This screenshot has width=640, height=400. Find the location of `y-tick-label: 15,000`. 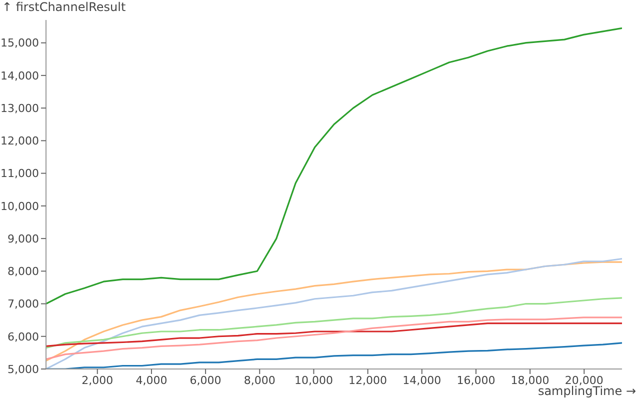

y-tick-label: 15,000 is located at coordinates (19, 43).